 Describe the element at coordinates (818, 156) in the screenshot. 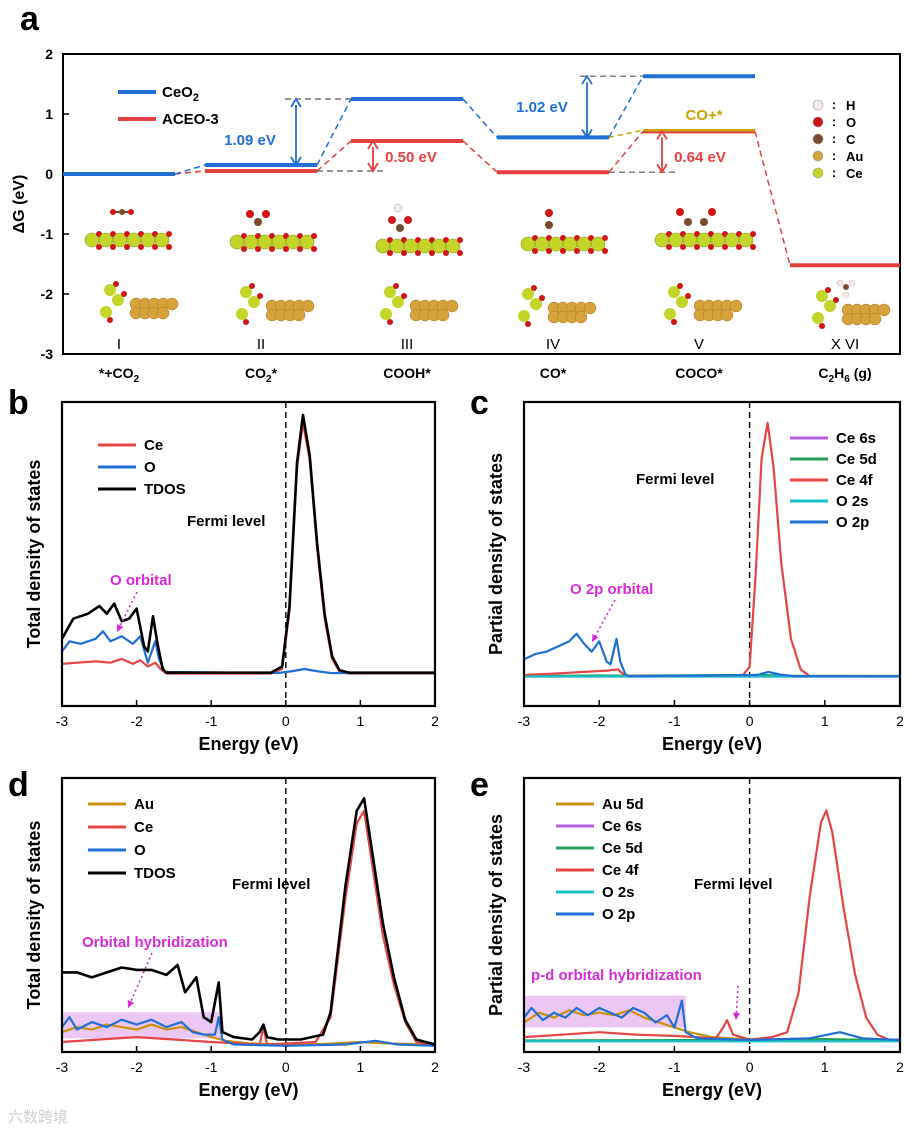

I see `atom-swatch-au` at that location.